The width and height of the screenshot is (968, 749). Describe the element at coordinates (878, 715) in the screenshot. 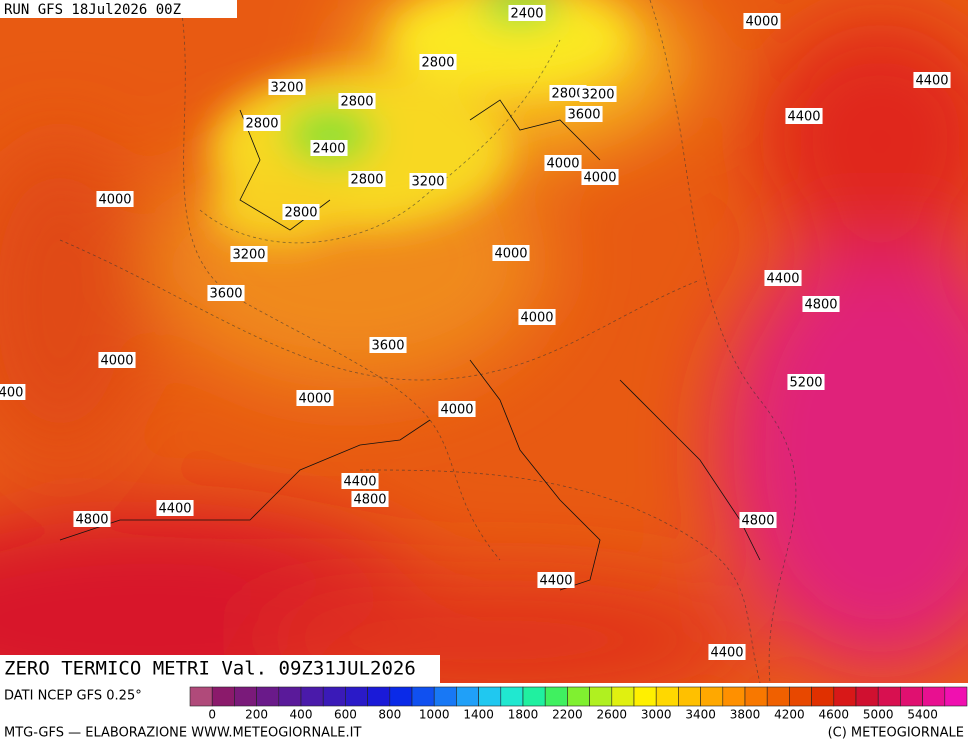

I see `colorbar-label: 5000` at that location.